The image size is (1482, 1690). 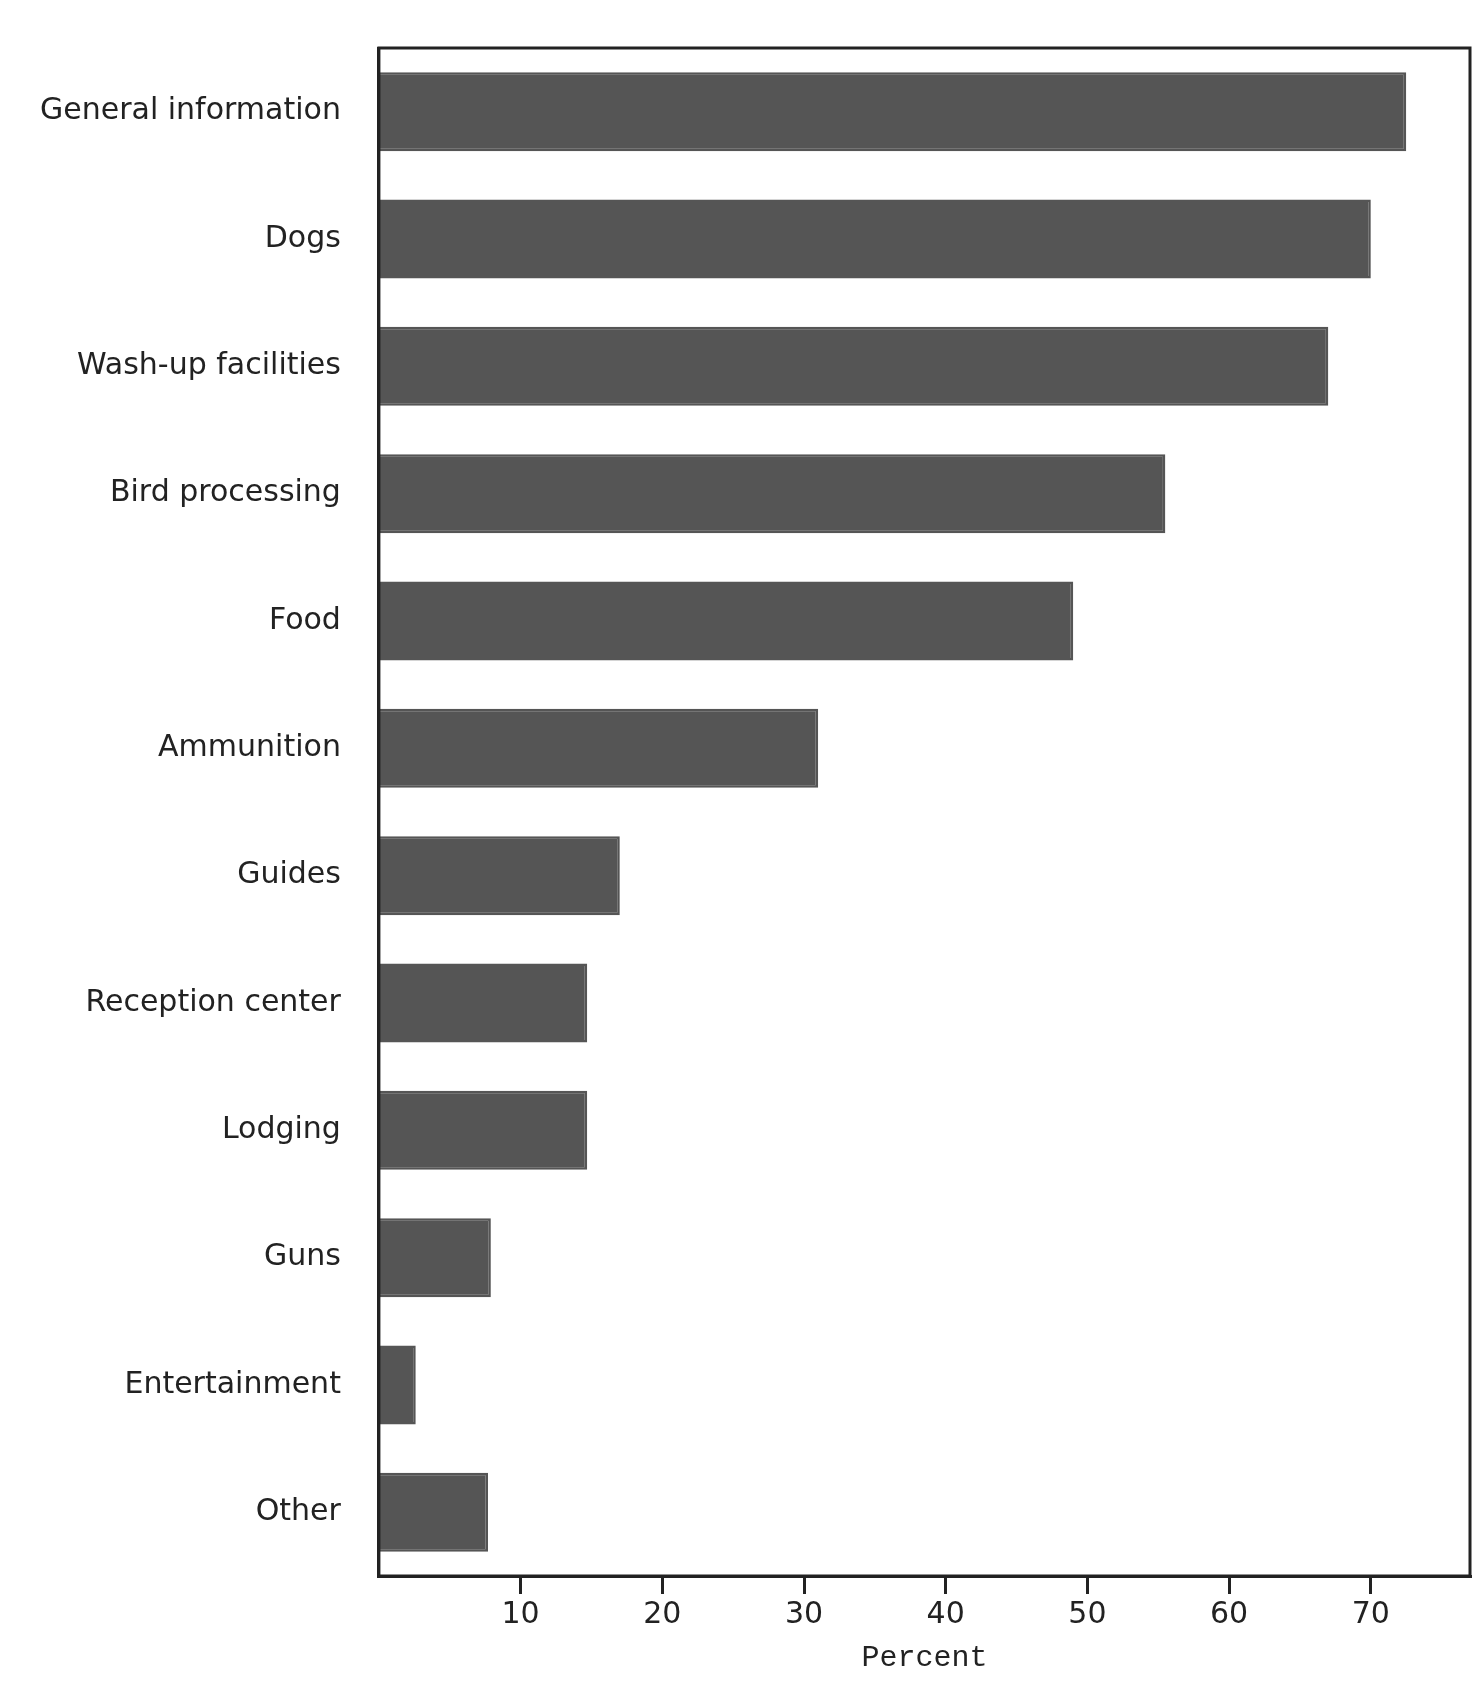 What do you see at coordinates (302, 236) in the screenshot?
I see `y-tick-label: Dogs` at bounding box center [302, 236].